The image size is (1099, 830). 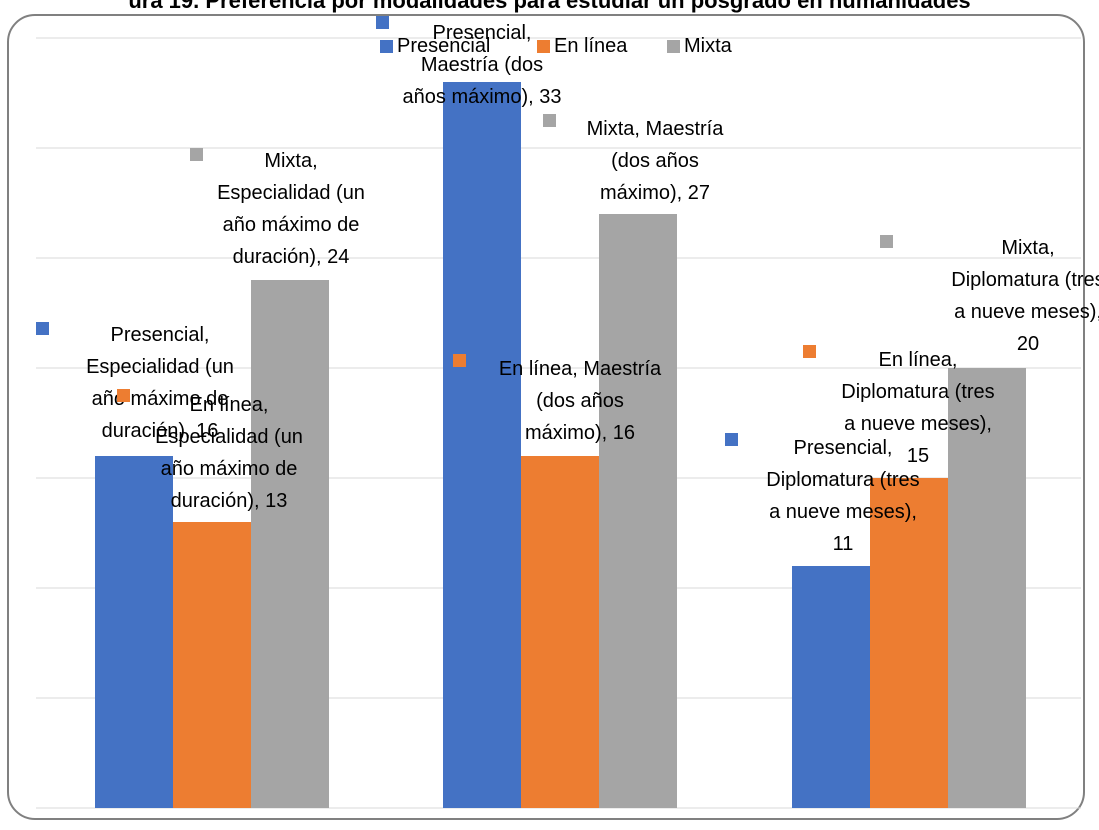 I want to click on data-label-line: 20, so click(x=1028, y=344).